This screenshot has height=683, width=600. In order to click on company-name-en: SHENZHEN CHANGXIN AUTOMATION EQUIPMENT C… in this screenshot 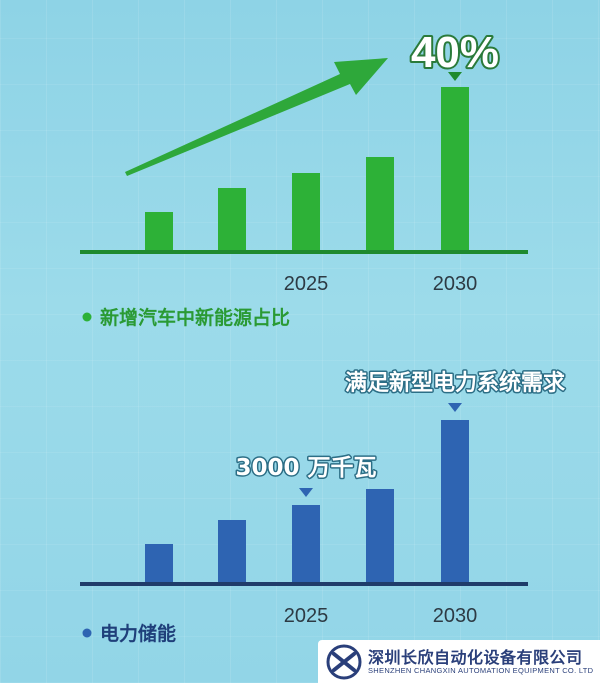, I will do `click(481, 670)`.